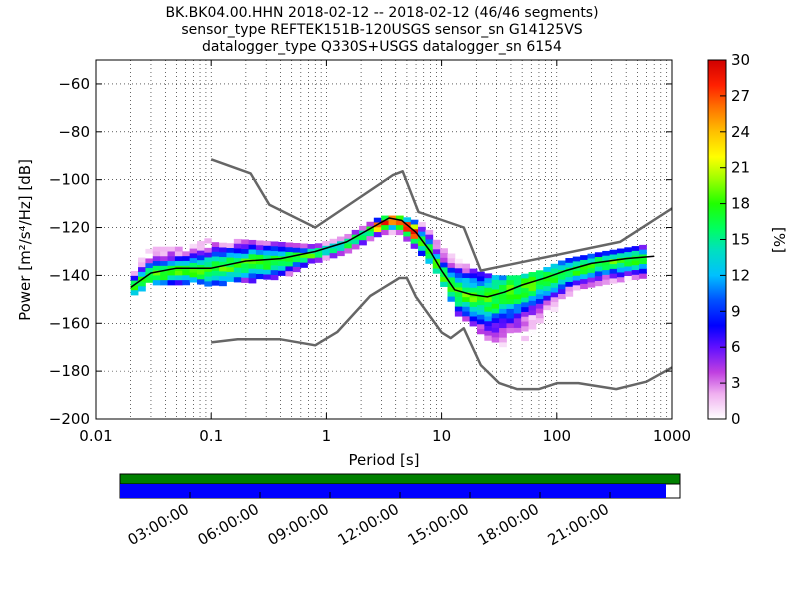  What do you see at coordinates (736, 419) in the screenshot?
I see `colorbar-tick-label: 0` at bounding box center [736, 419].